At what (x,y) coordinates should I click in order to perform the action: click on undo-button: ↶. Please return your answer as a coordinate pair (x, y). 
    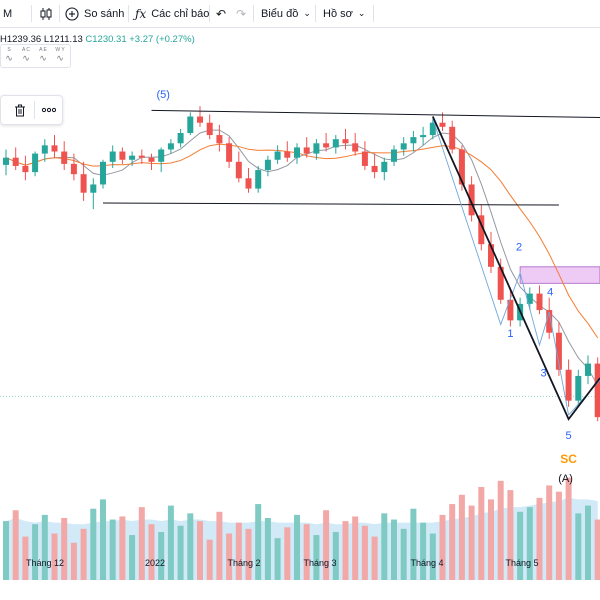
    Looking at the image, I should click on (221, 13).